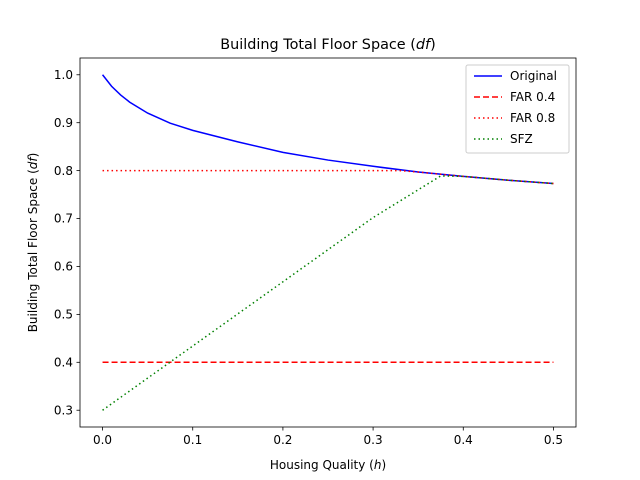 Image resolution: width=640 pixels, height=480 pixels. What do you see at coordinates (553, 440) in the screenshot?
I see `x-tick-label: 0.5` at bounding box center [553, 440].